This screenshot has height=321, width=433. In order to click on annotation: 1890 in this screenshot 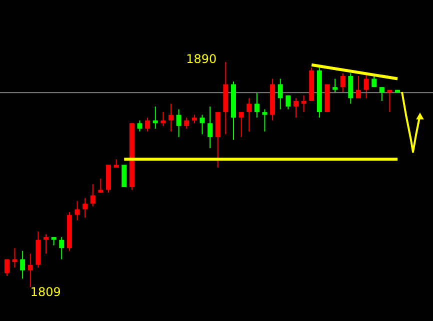, I will do `click(201, 59)`.